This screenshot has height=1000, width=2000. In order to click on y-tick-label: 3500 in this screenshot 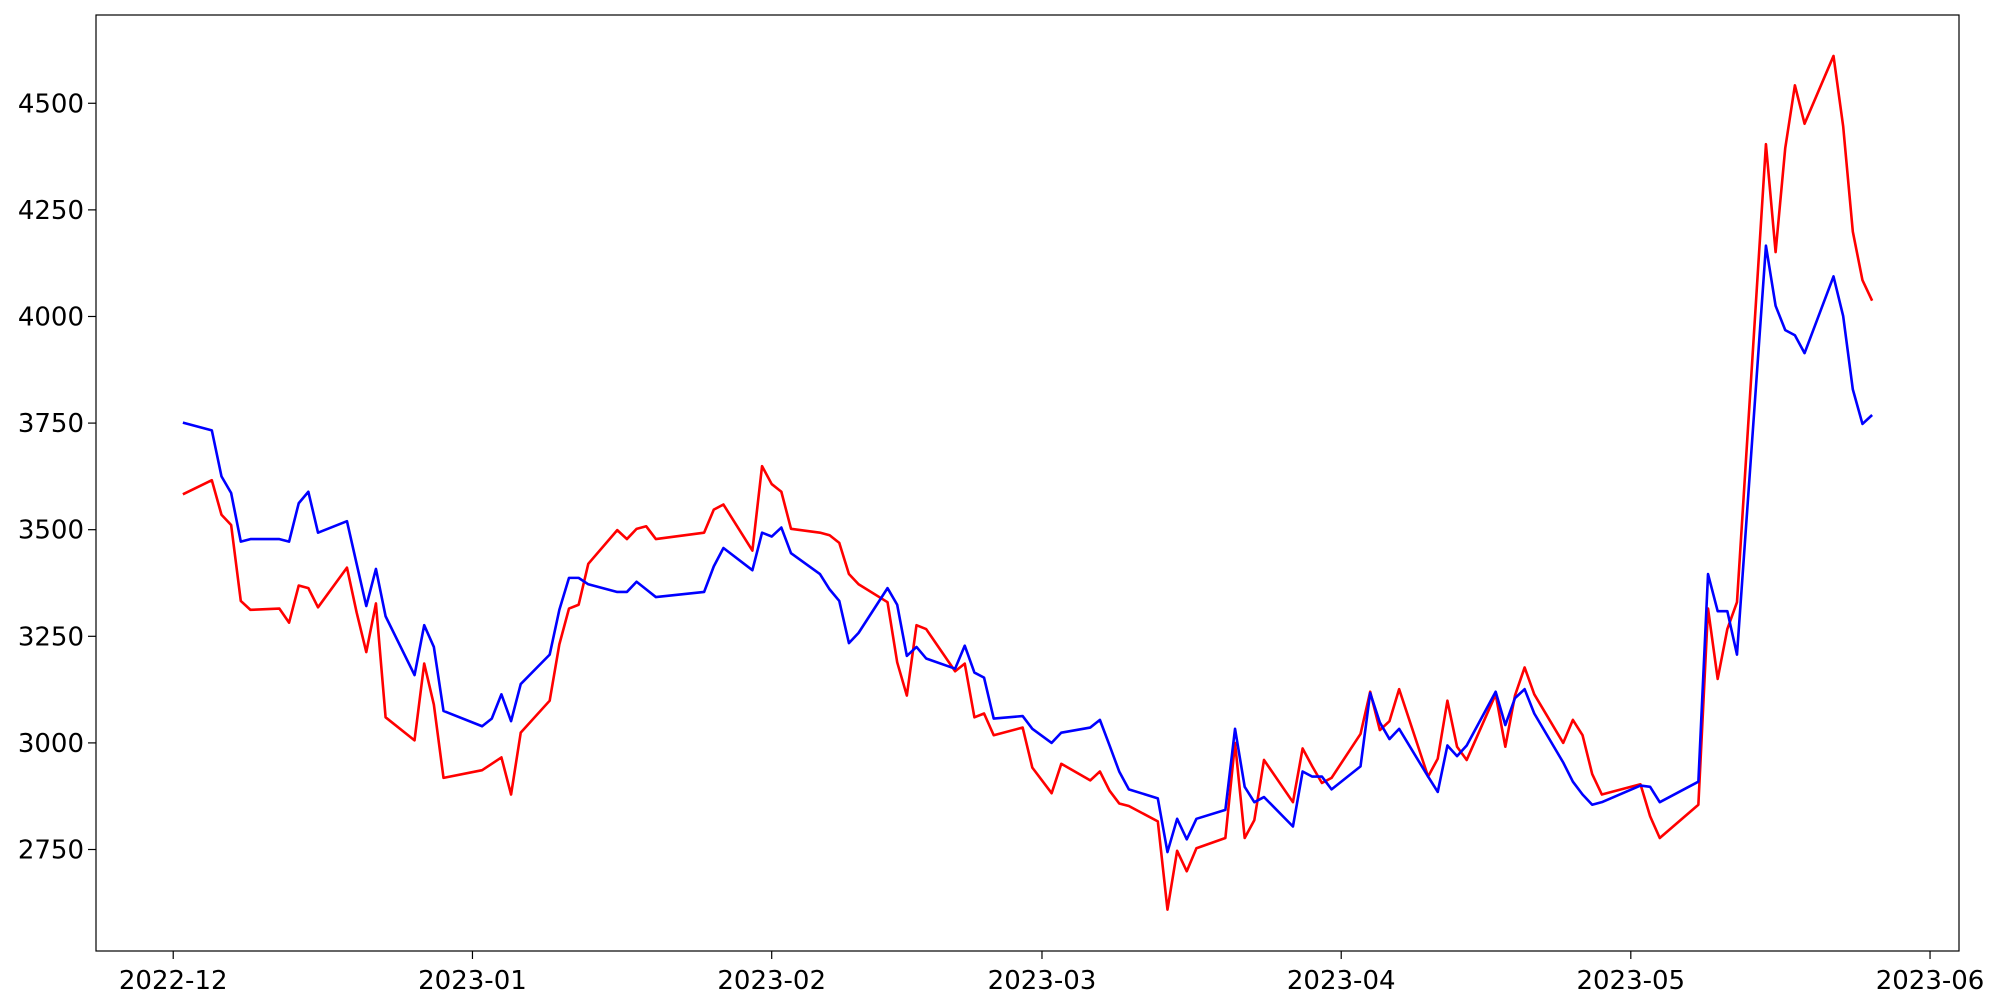, I will do `click(51, 531)`.